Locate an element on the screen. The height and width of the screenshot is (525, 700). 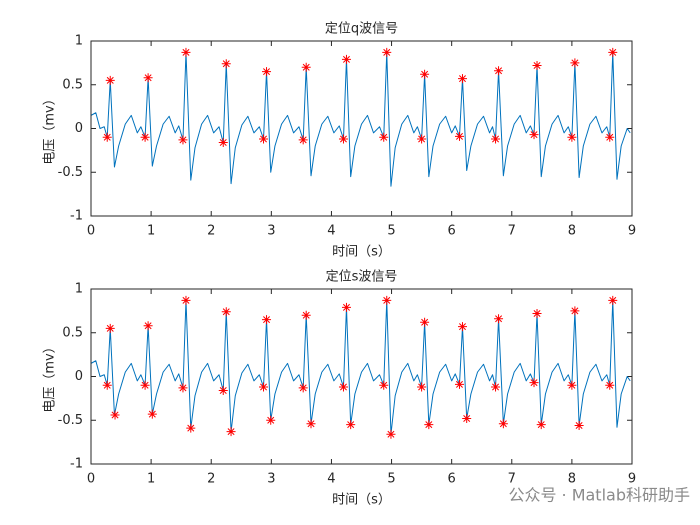
chart-title: 定位q波信号 is located at coordinates (361, 29).